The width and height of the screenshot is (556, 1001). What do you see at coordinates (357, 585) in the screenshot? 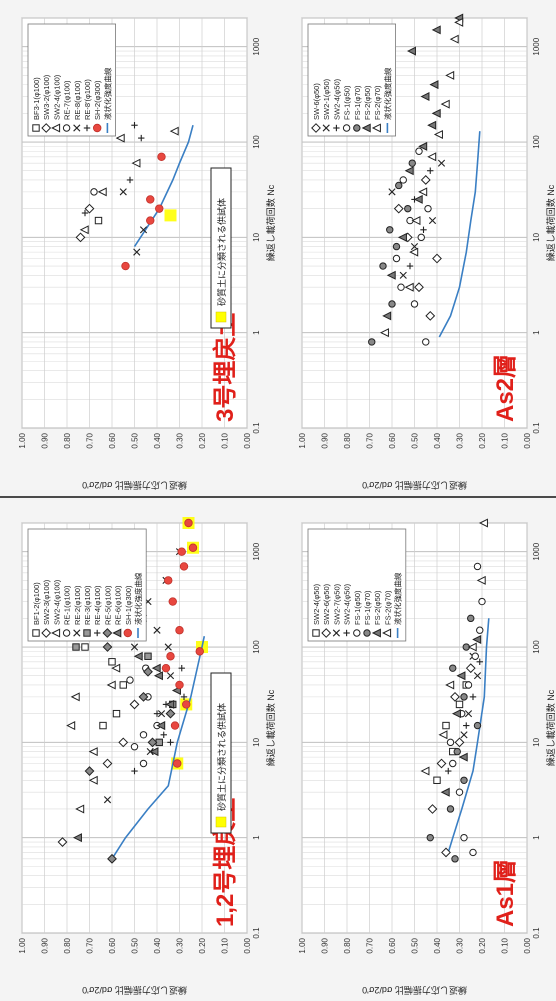
I see `legend-box` at bounding box center [357, 585].